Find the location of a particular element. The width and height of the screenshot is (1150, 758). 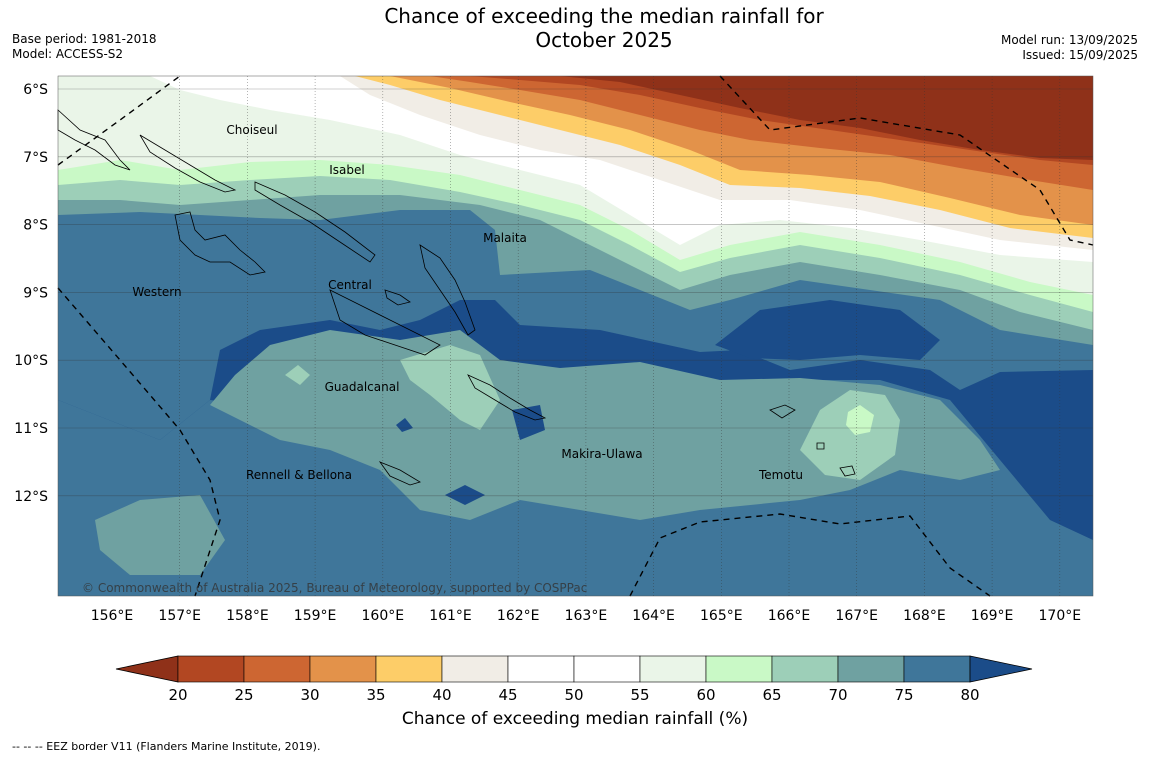

lat-tick-label: 8°S is located at coordinates (35, 226).